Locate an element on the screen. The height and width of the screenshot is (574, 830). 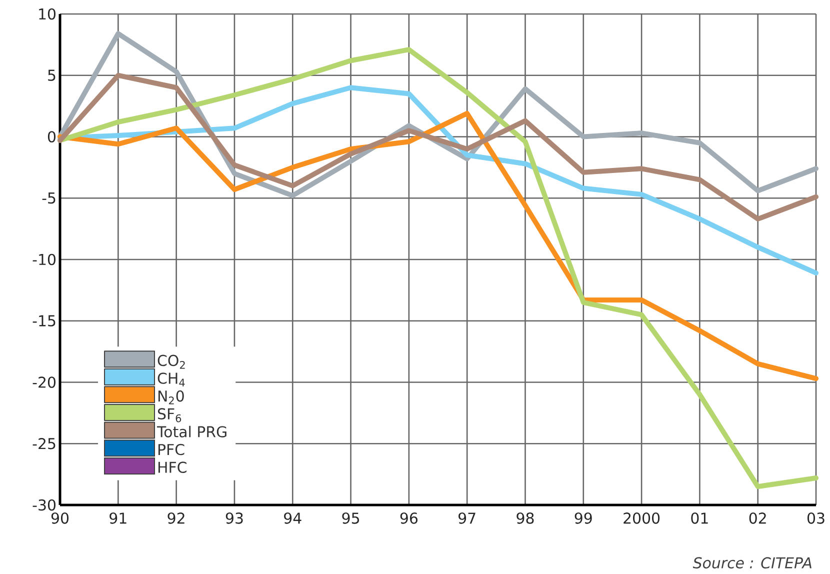
y-tick-label: -5 is located at coordinates (49, 198).